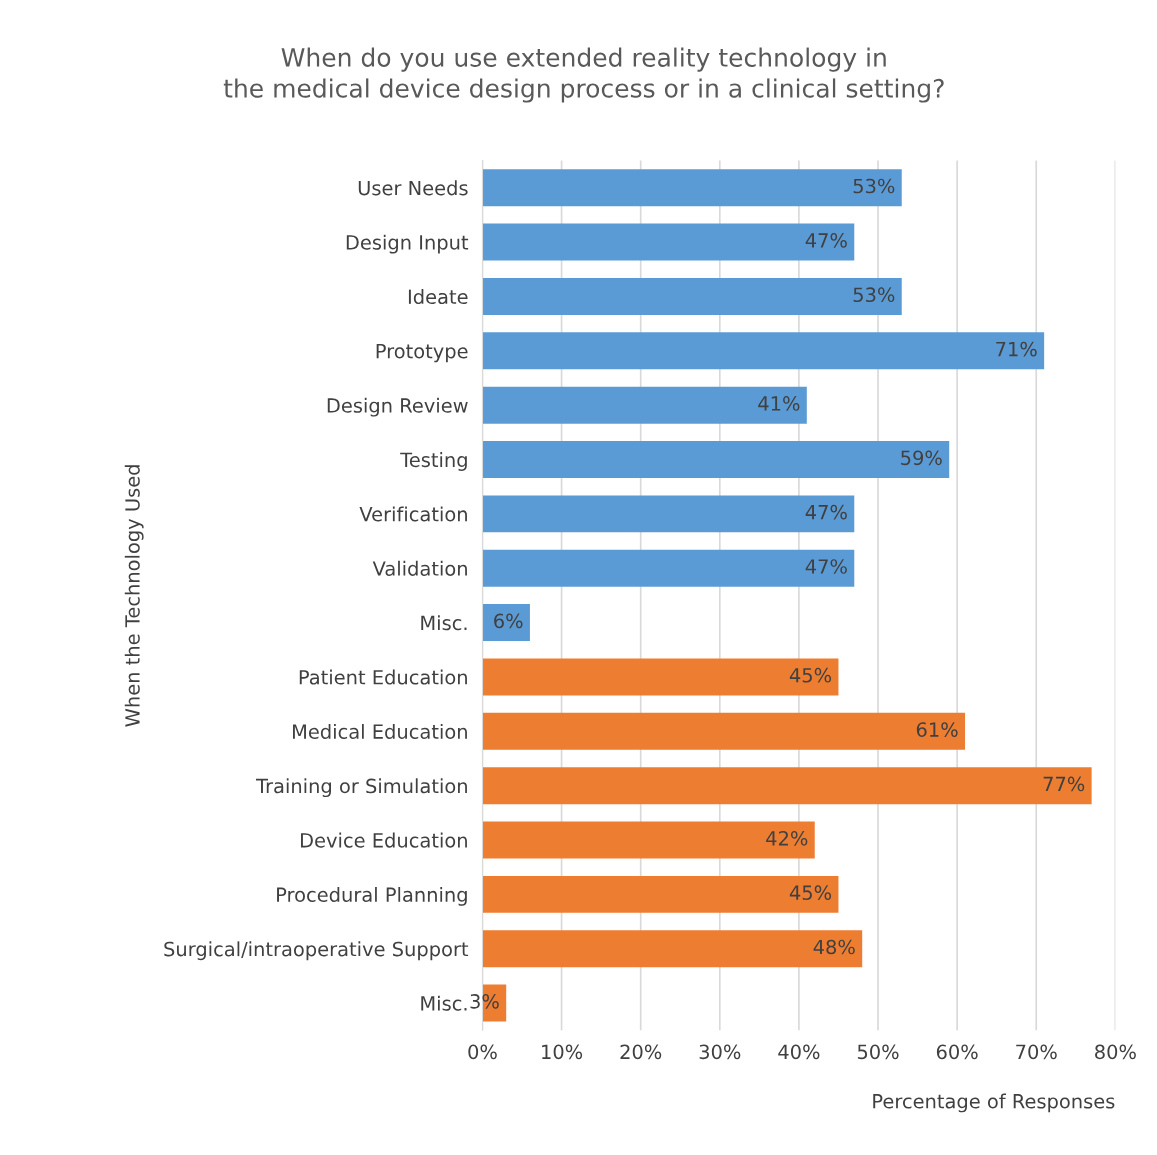 The width and height of the screenshot is (1157, 1155). What do you see at coordinates (433, 461) in the screenshot?
I see `y-tick-label: Testing` at bounding box center [433, 461].